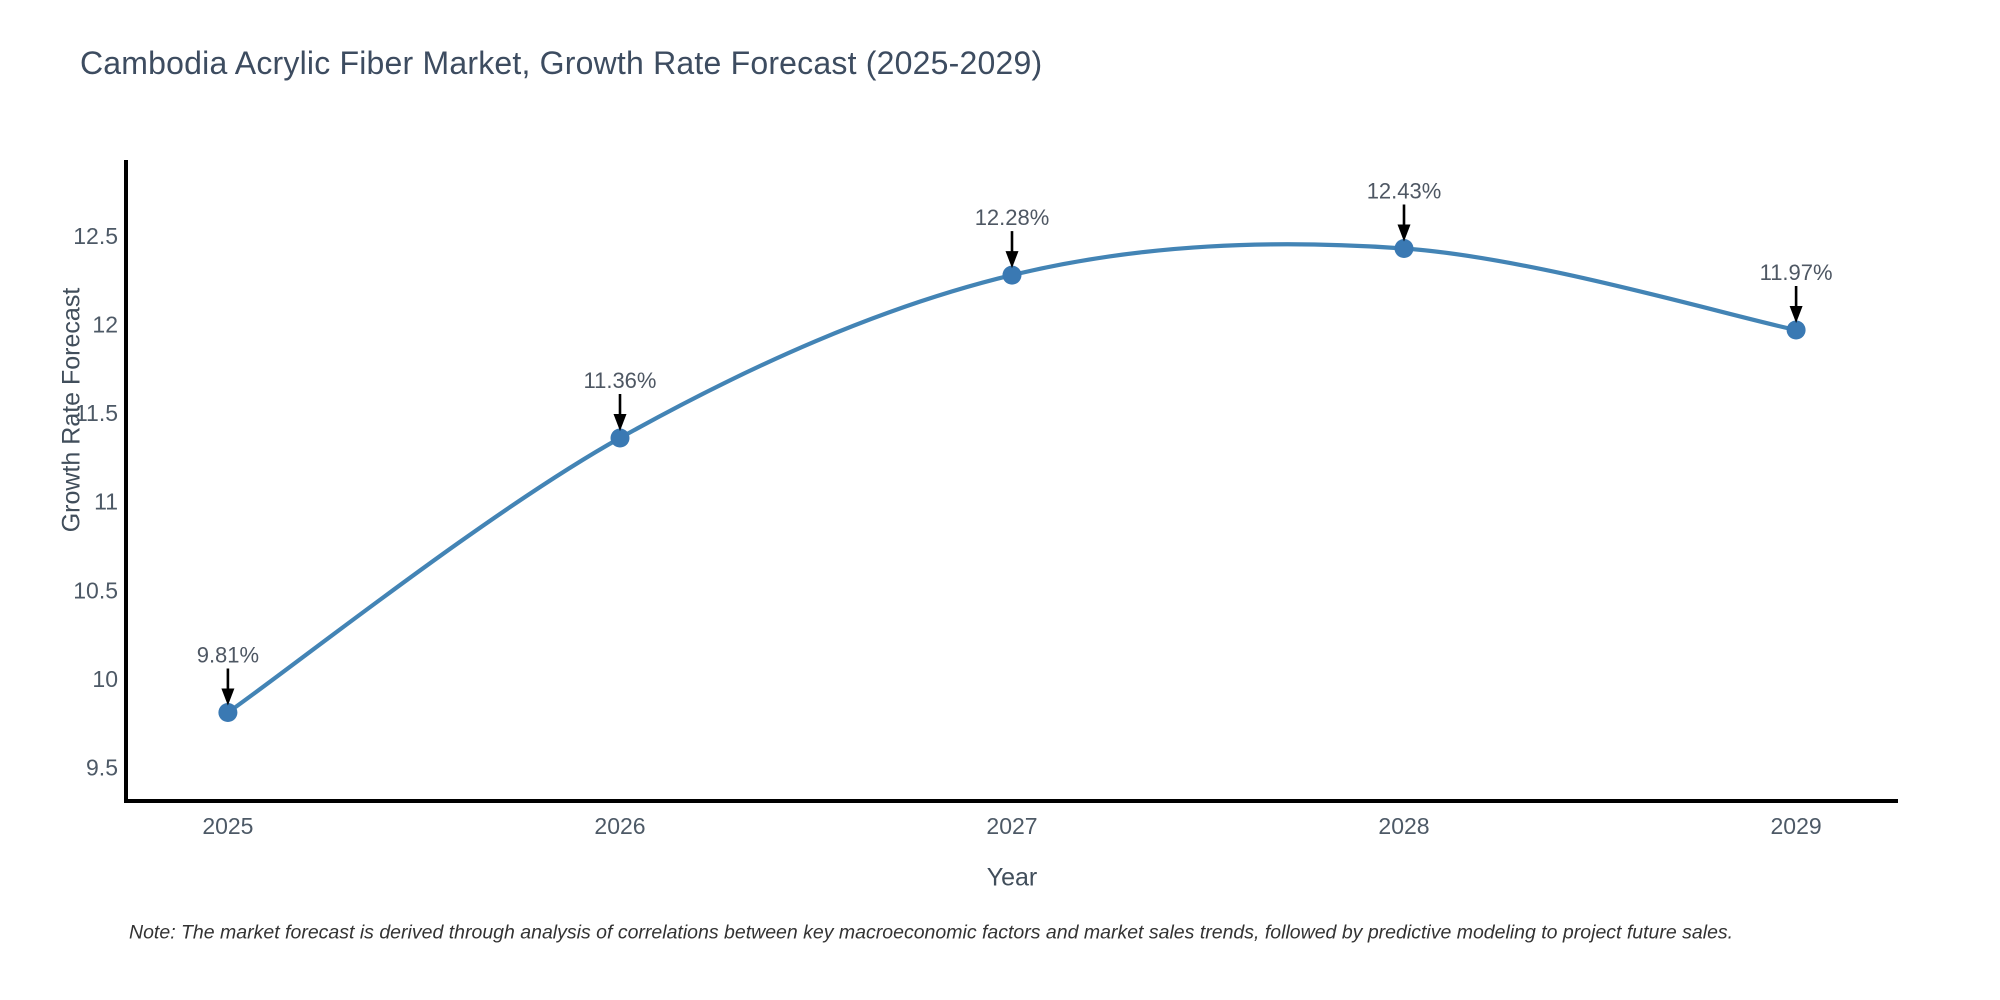 This screenshot has height=1000, width=2000. I want to click on y-tick-label: 11.5, so click(96, 413).